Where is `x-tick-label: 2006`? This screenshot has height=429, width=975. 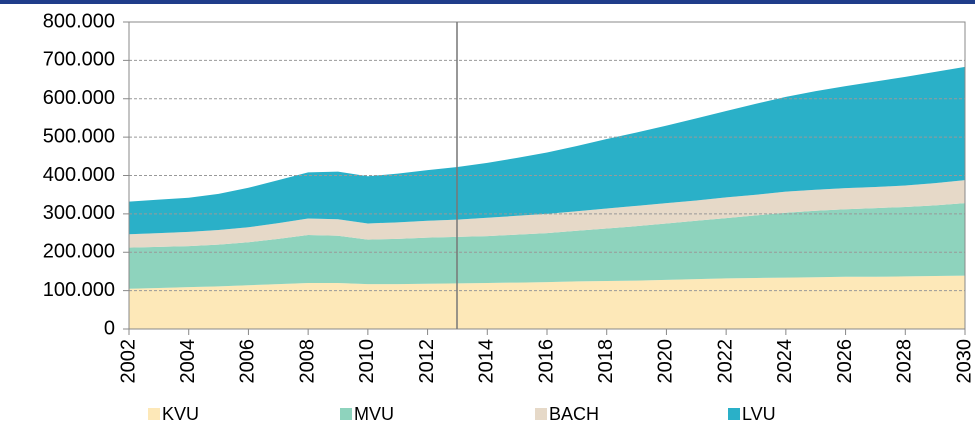 x-tick-label: 2006 is located at coordinates (248, 361).